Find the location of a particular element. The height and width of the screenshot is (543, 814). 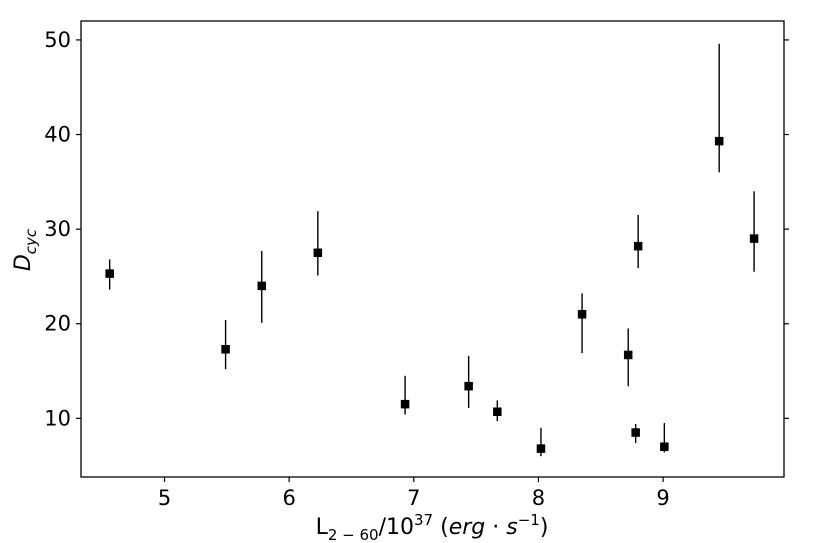

x-tick-label: 6 is located at coordinates (288, 498).